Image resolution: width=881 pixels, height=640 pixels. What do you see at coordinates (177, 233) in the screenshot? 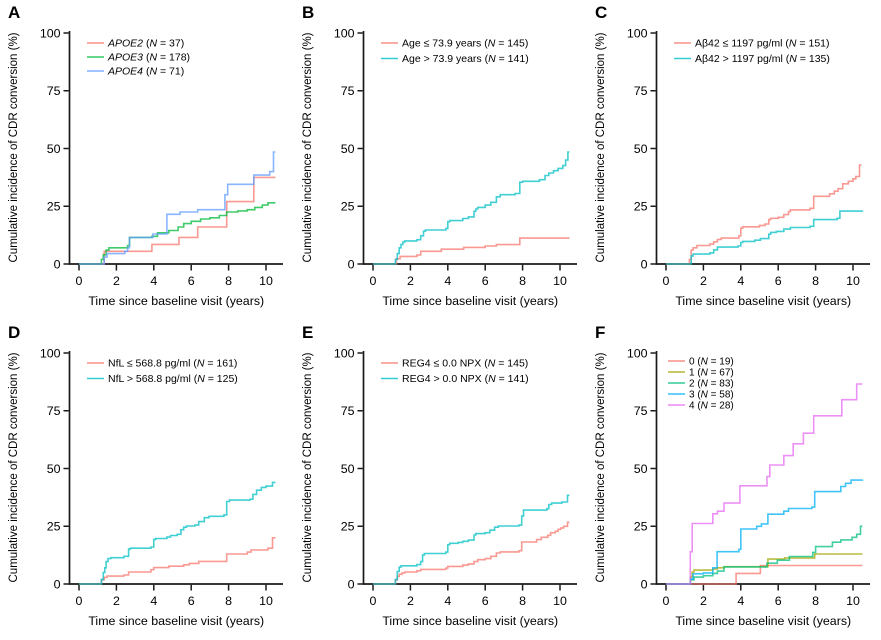
I see `series-line-apoe3` at bounding box center [177, 233].